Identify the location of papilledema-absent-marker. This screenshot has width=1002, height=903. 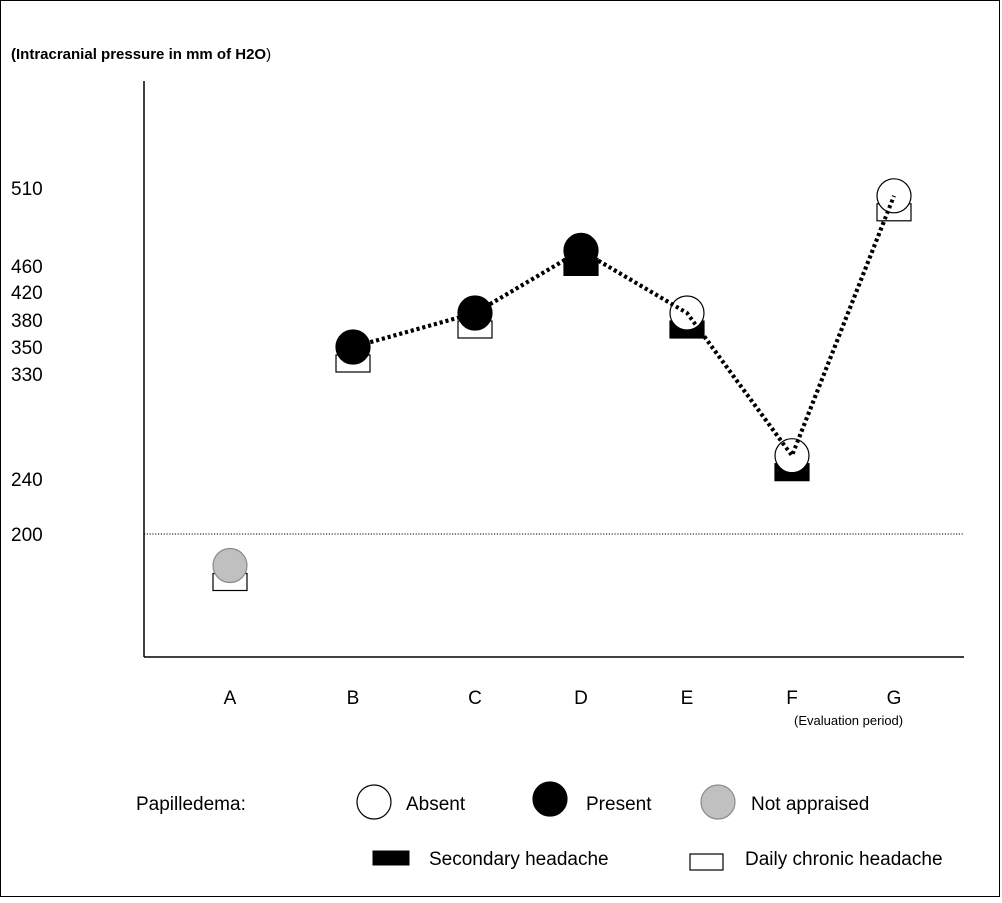
(792, 456).